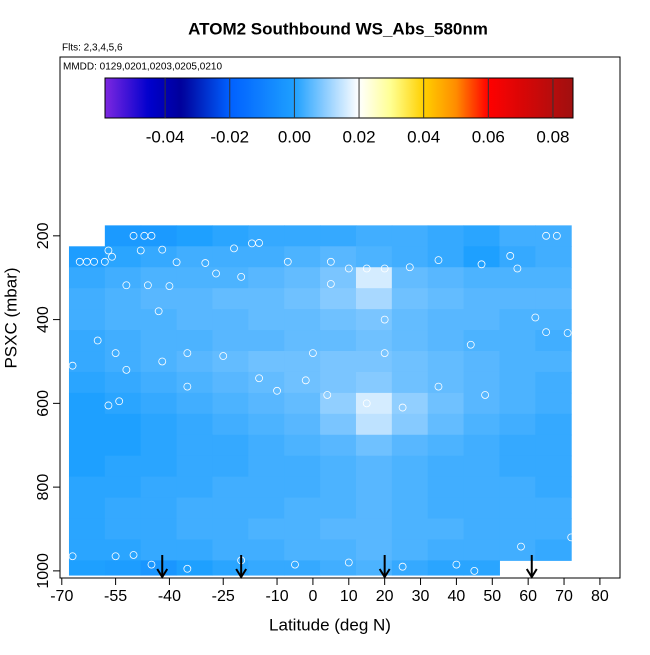 This screenshot has height=655, width=650. Describe the element at coordinates (349, 596) in the screenshot. I see `x-tick-label: 10` at that location.